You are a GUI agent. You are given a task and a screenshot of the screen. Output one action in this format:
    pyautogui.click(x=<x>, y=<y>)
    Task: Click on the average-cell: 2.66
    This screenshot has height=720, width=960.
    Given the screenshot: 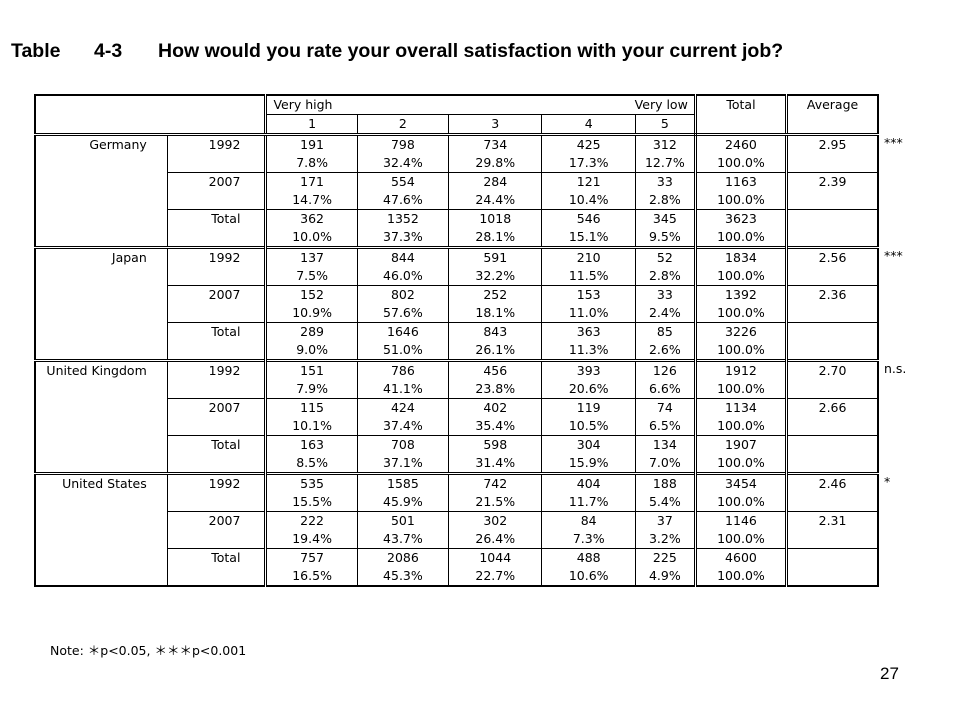 What is the action you would take?
    pyautogui.click(x=831, y=417)
    